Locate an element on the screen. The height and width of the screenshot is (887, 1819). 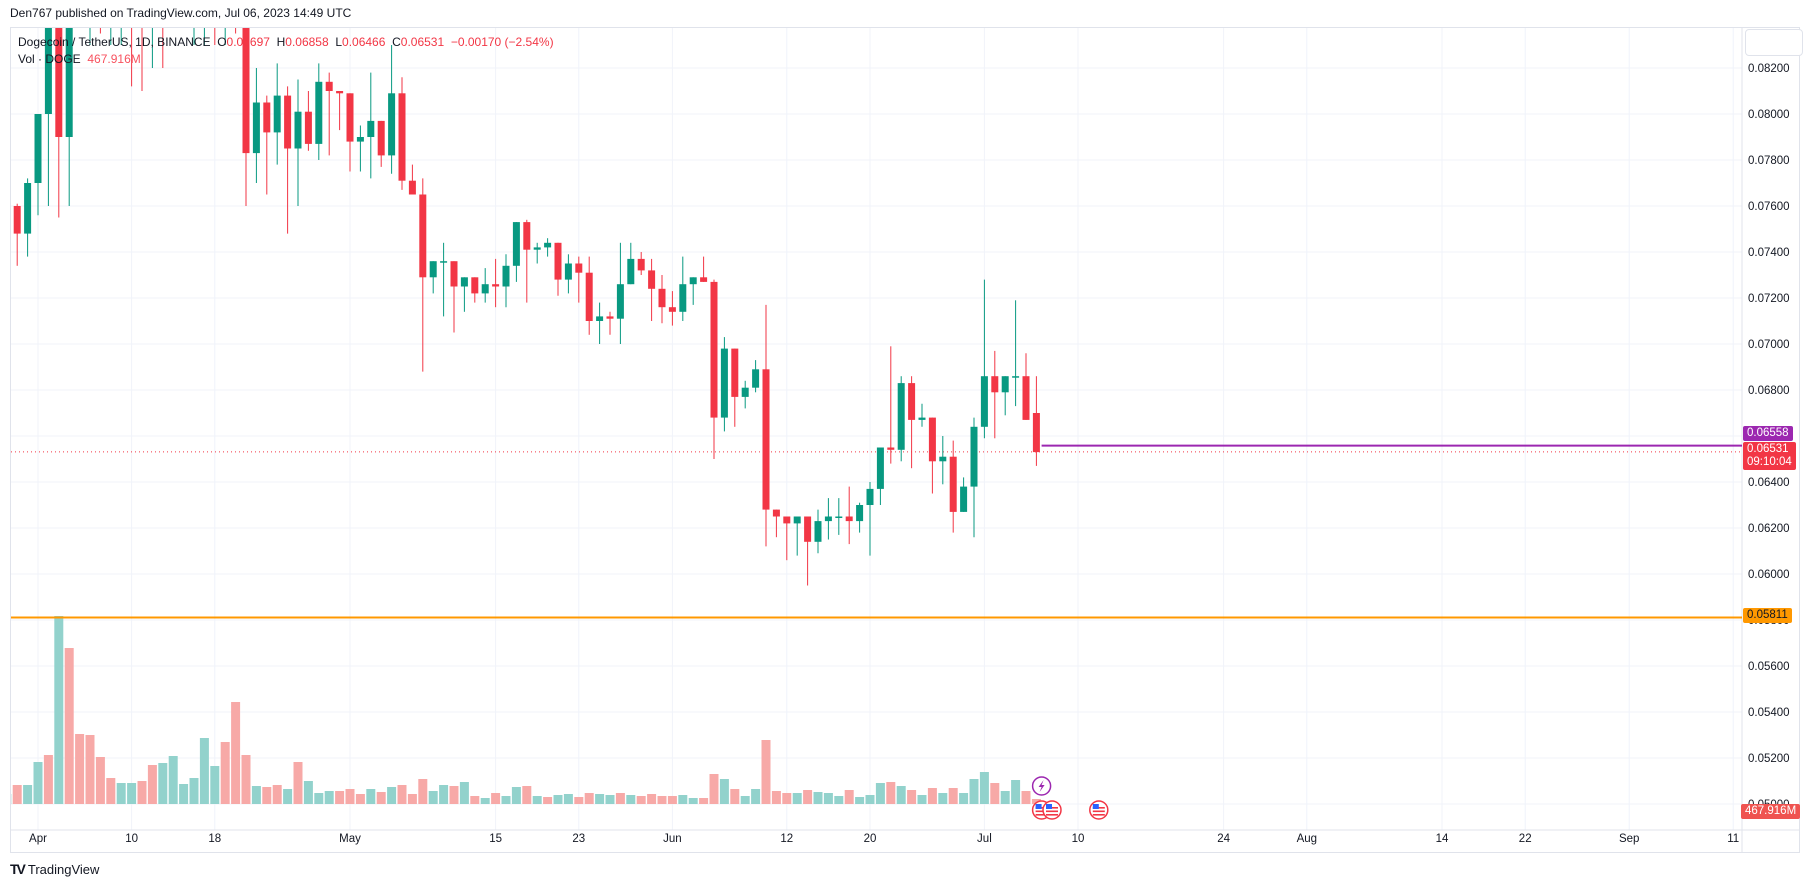
brand-name: TradingView is located at coordinates (63, 869).